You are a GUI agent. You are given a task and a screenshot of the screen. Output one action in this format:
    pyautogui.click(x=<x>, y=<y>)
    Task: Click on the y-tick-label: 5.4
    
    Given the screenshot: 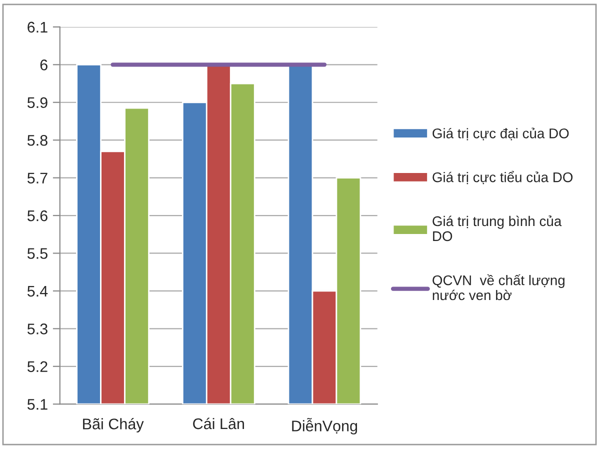 What is the action you would take?
    pyautogui.click(x=37, y=291)
    